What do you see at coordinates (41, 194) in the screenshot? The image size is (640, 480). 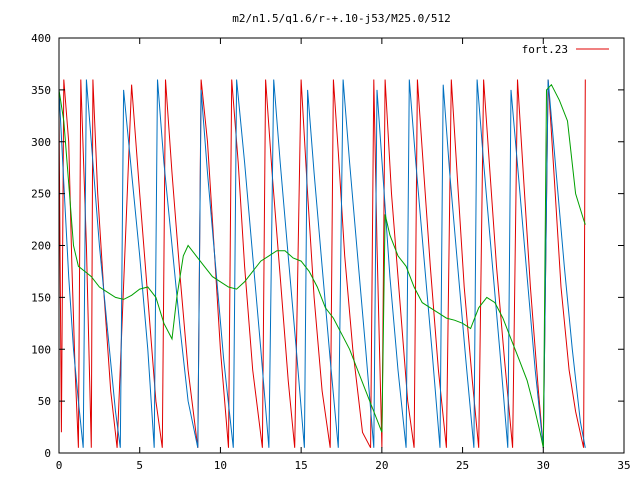 I see `y-tick-label: 250` at bounding box center [41, 194].